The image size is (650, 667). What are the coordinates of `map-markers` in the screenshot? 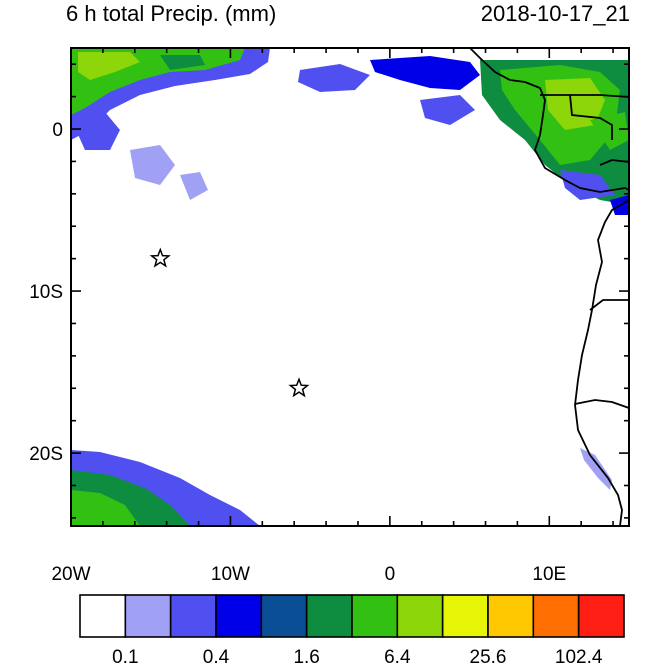 It's located at (229, 322).